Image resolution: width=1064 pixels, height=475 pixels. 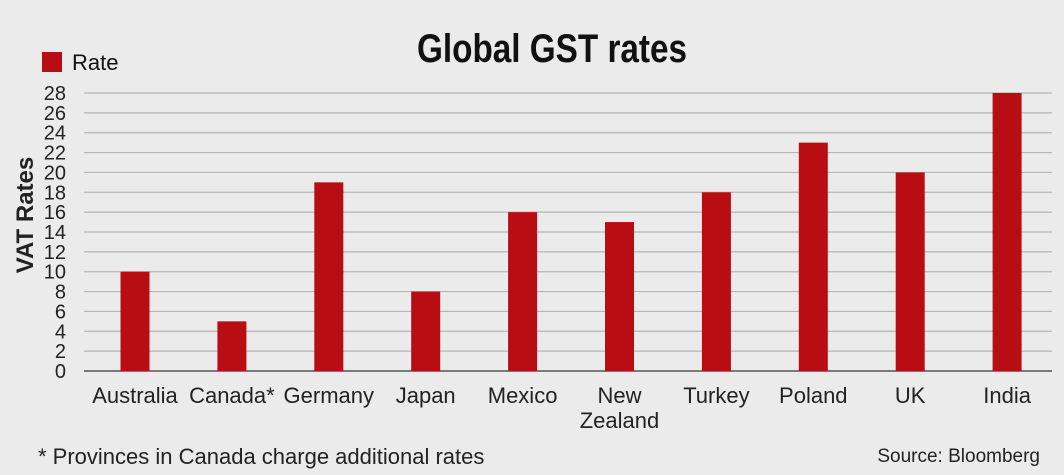 What do you see at coordinates (232, 395) in the screenshot?
I see `x-category-label: Canada*` at bounding box center [232, 395].